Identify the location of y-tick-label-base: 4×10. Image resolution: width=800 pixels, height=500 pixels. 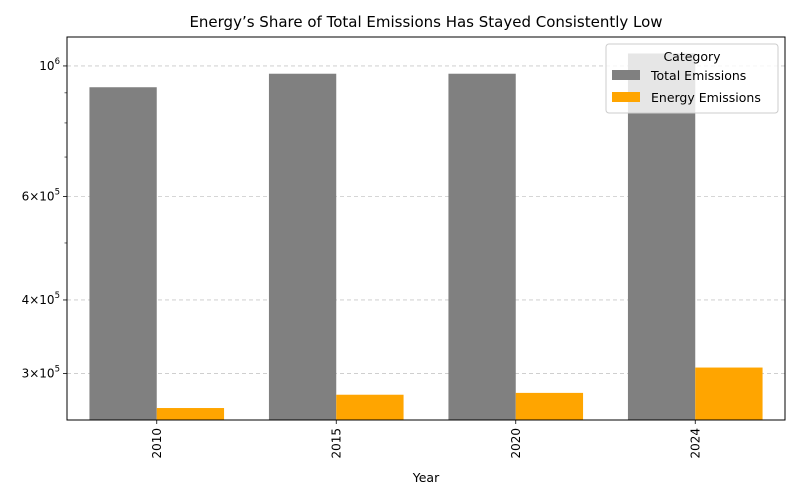
(38, 300).